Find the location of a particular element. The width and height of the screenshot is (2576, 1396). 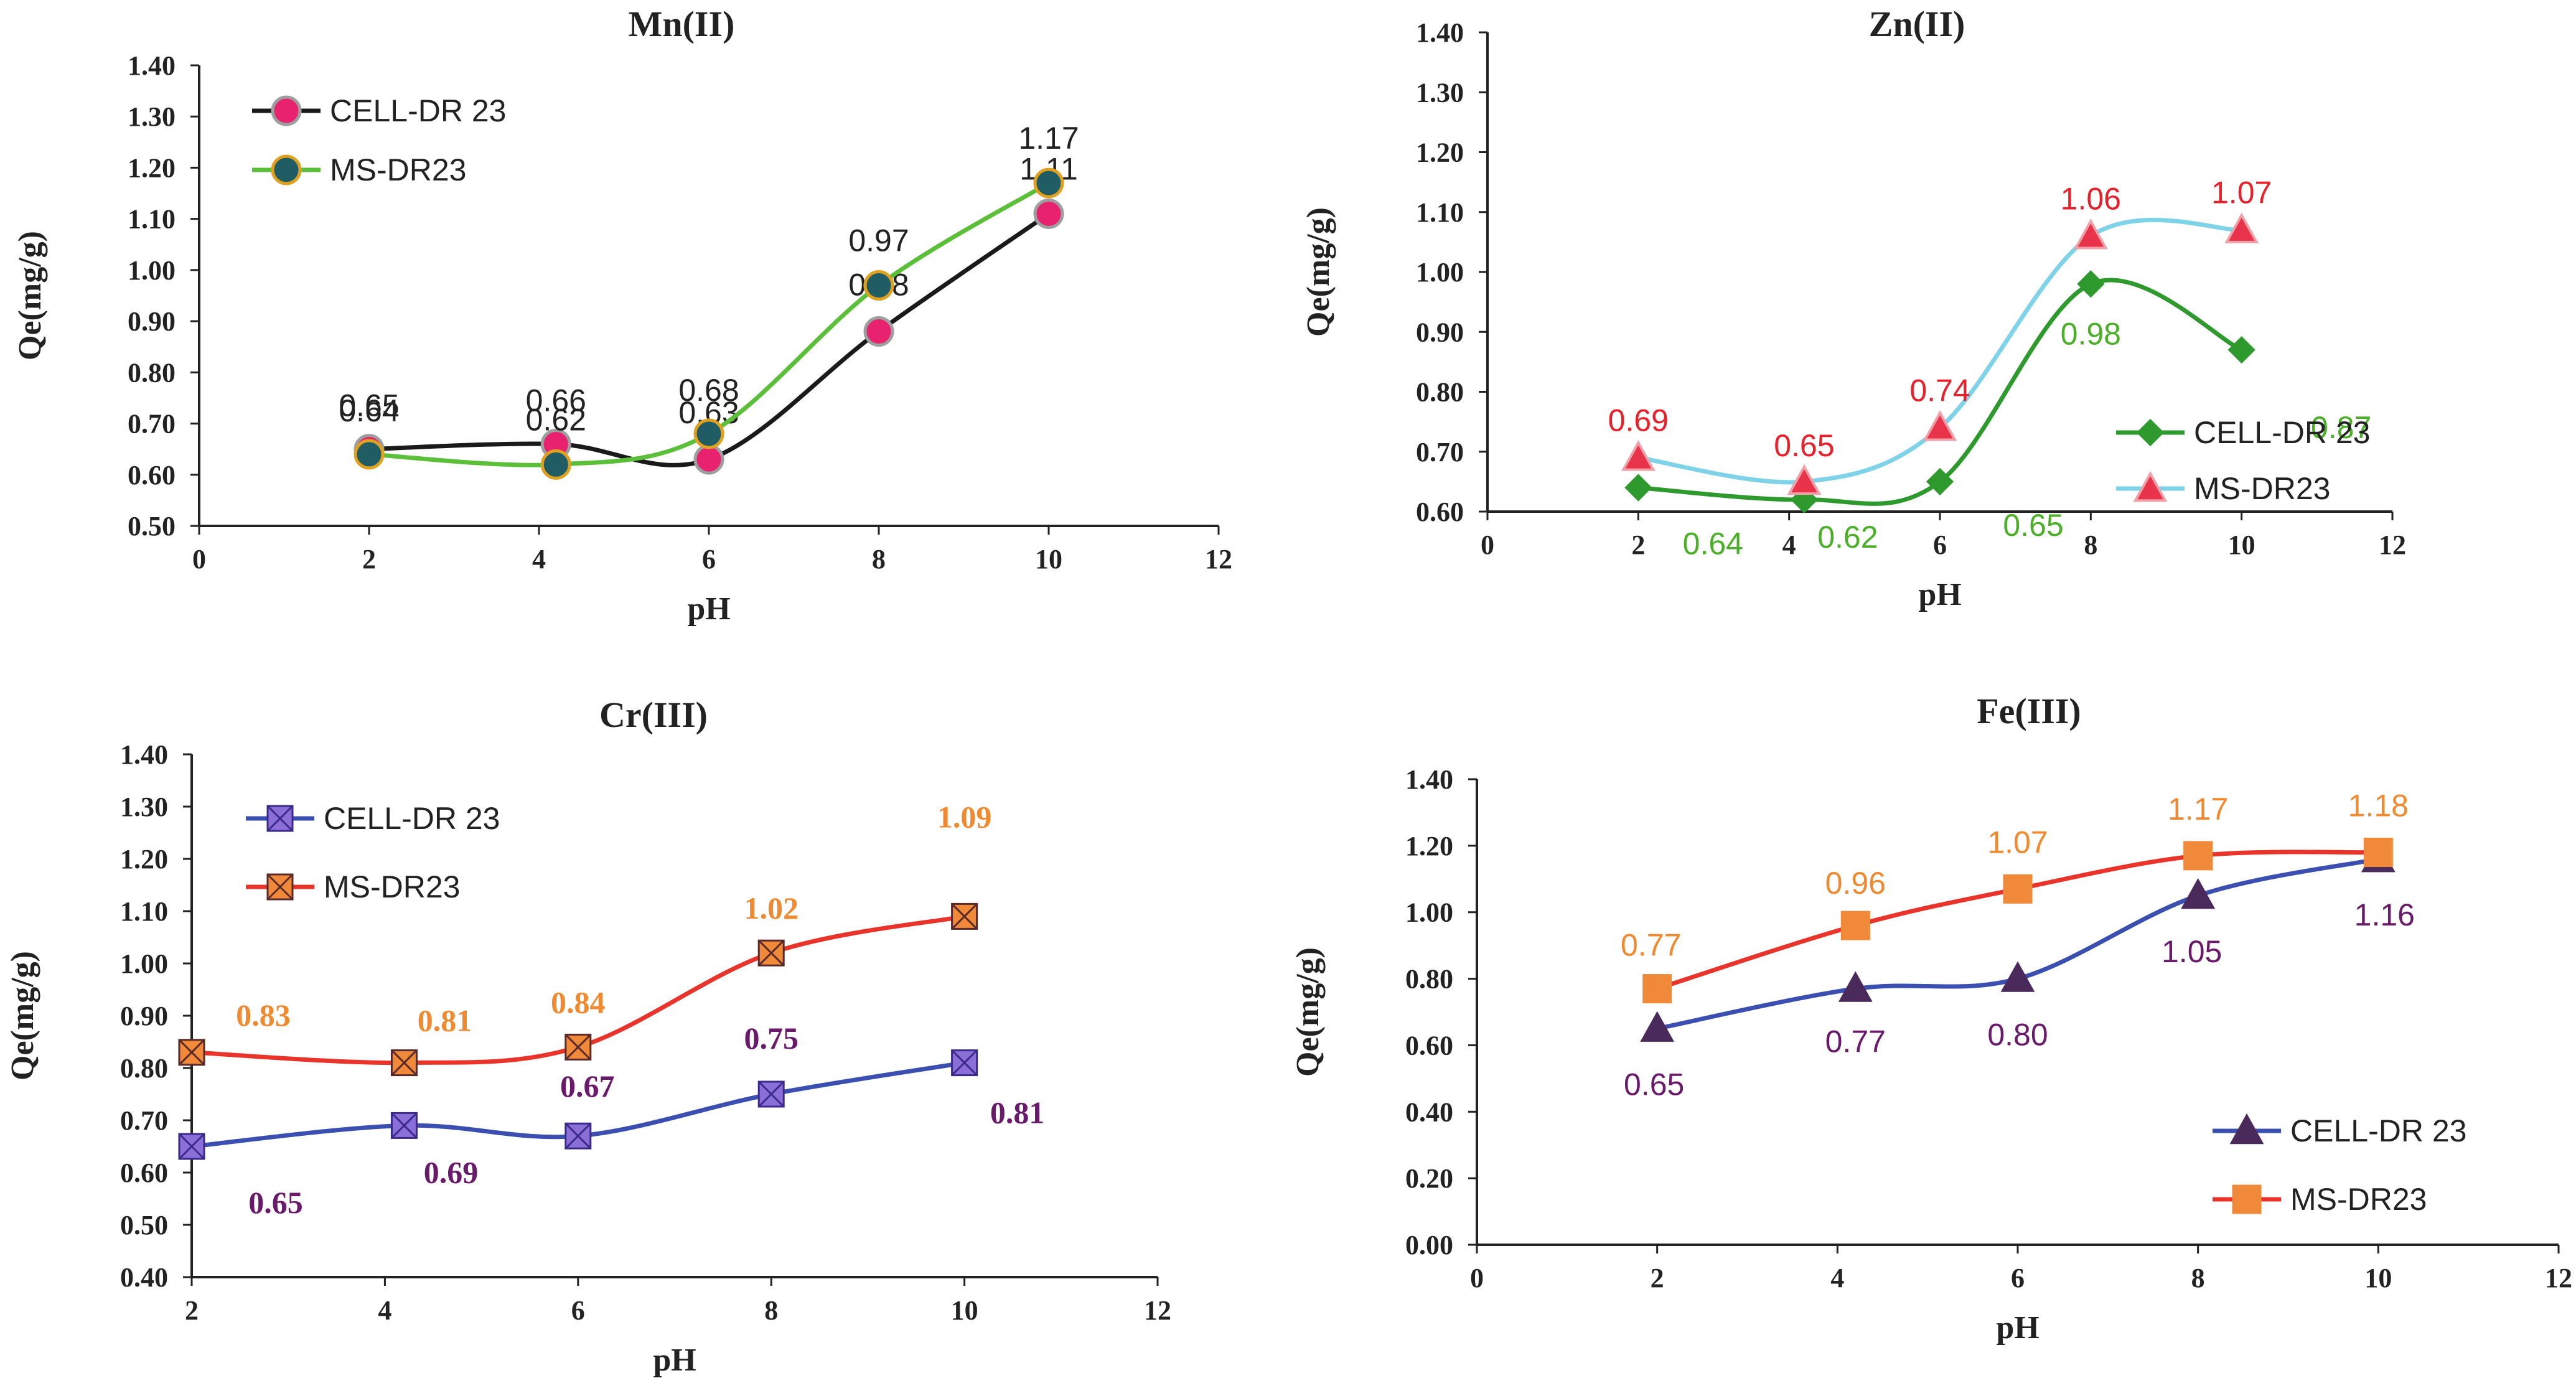

series-cell-dr-23: 0.64 0.62 0.65 0.98 0.87 is located at coordinates (1997, 416).